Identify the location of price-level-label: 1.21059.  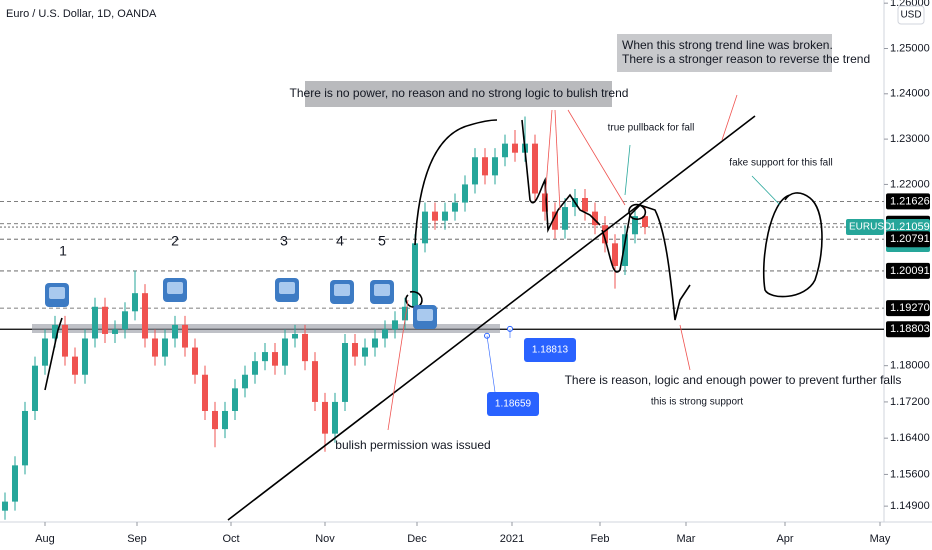
(910, 227).